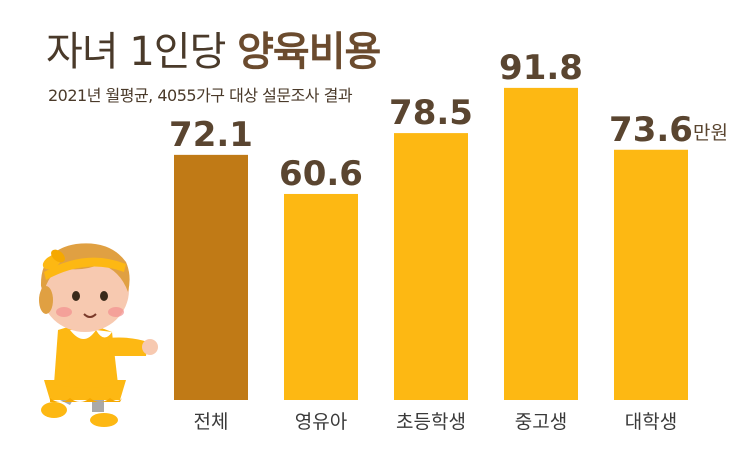 Image resolution: width=740 pixels, height=451 pixels. What do you see at coordinates (710, 133) in the screenshot?
I see `unit-label: 만원` at bounding box center [710, 133].